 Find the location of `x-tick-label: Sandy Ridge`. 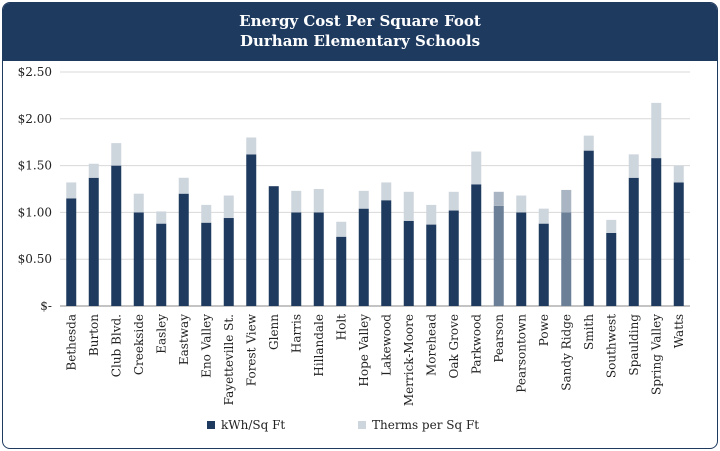

x-tick-label: Sandy Ridge is located at coordinates (566, 352).